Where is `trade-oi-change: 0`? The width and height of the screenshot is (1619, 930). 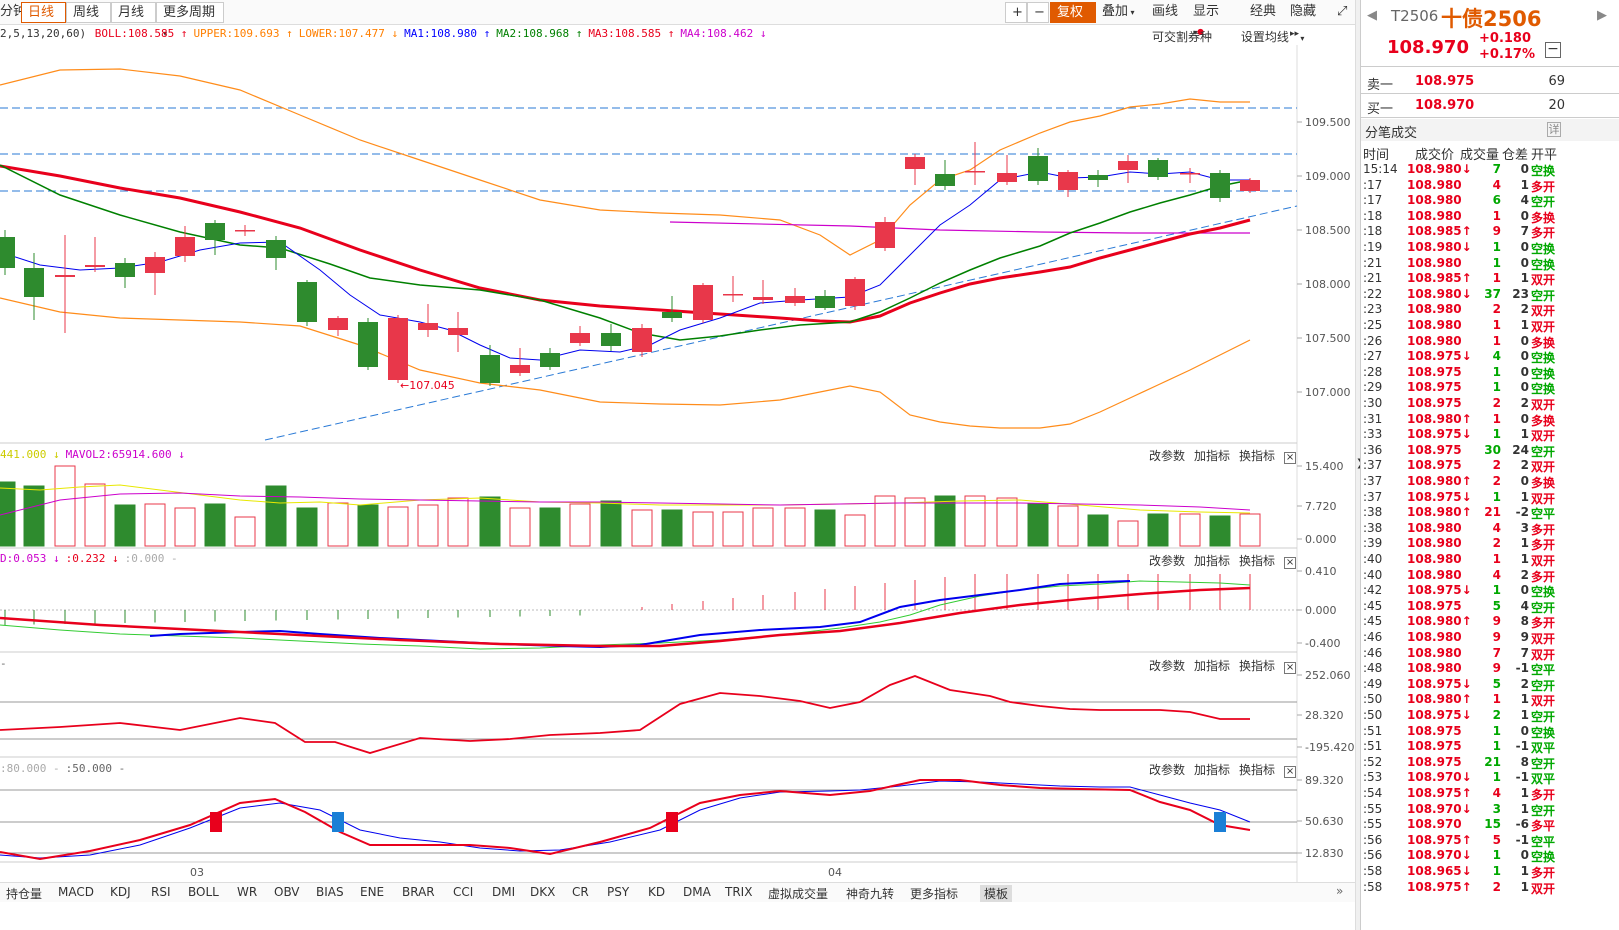
trade-oi-change: 0 is located at coordinates (1524, 387).